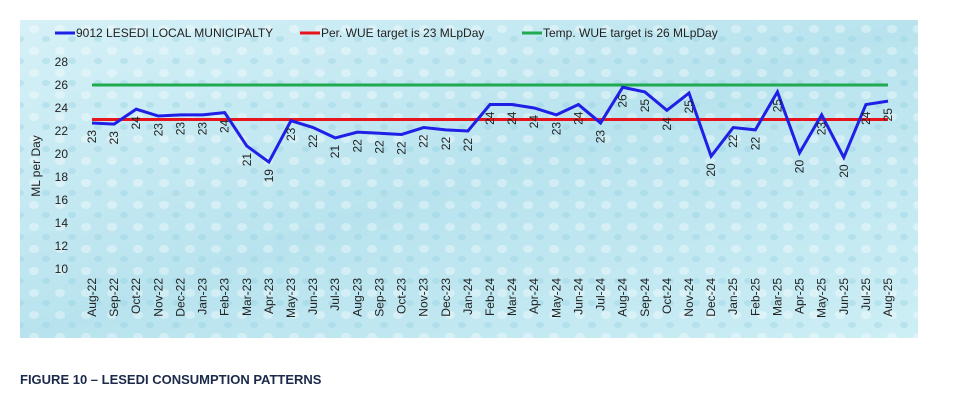 The height and width of the screenshot is (406, 976). Describe the element at coordinates (269, 176) in the screenshot. I see `data-label: 19` at that location.